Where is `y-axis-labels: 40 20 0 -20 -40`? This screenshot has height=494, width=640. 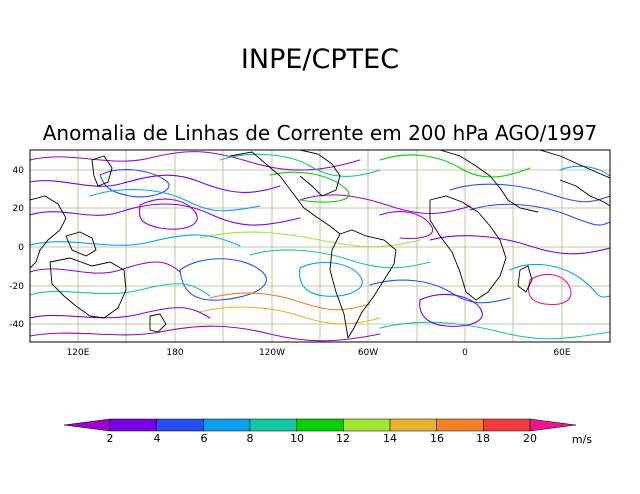
y-axis-labels: 40 20 0 -20 -40 is located at coordinates (16, 248).